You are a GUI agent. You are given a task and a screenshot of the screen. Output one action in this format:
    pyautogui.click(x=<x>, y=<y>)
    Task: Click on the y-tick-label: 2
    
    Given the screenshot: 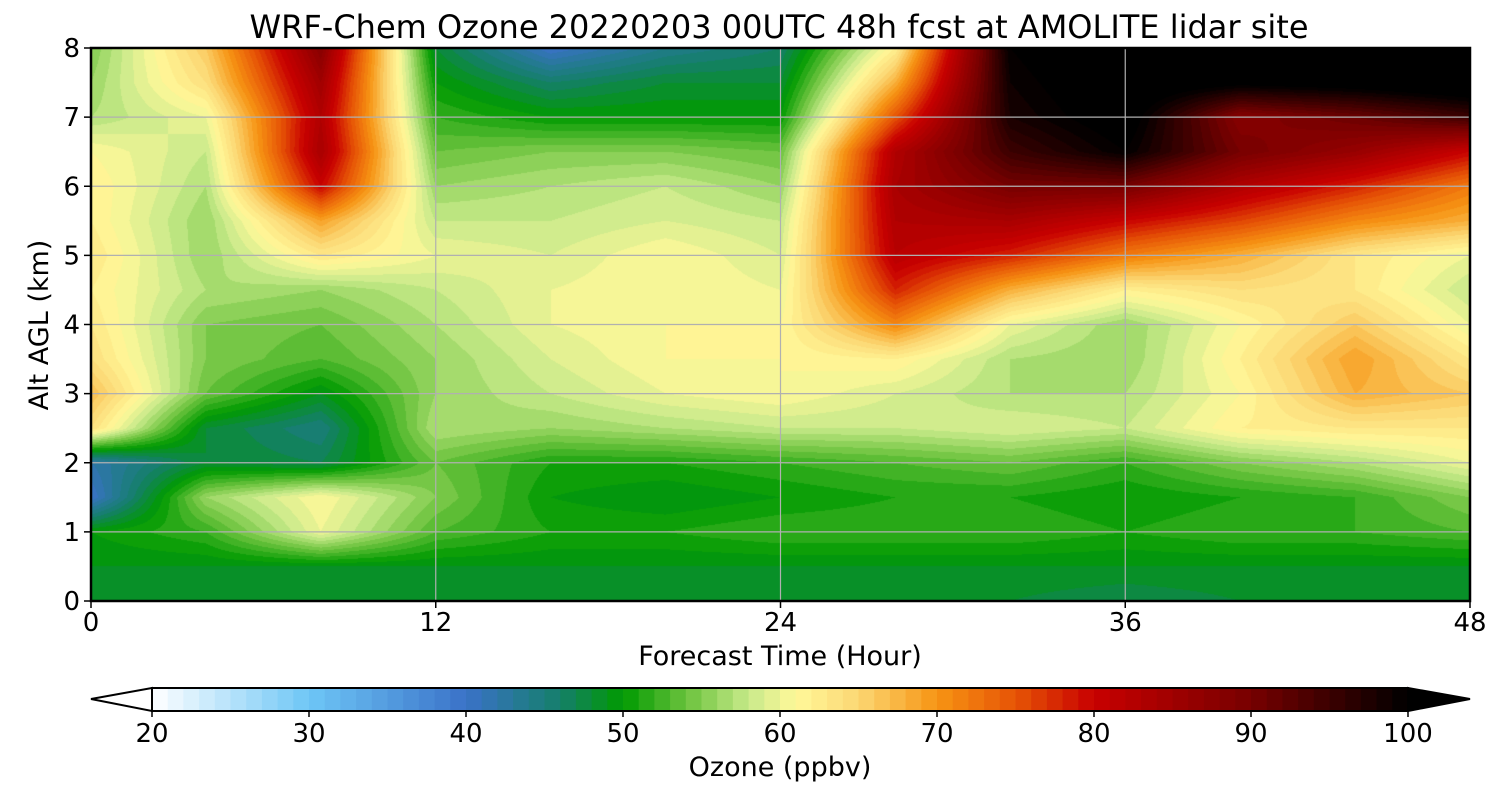 What is the action you would take?
    pyautogui.click(x=71, y=464)
    